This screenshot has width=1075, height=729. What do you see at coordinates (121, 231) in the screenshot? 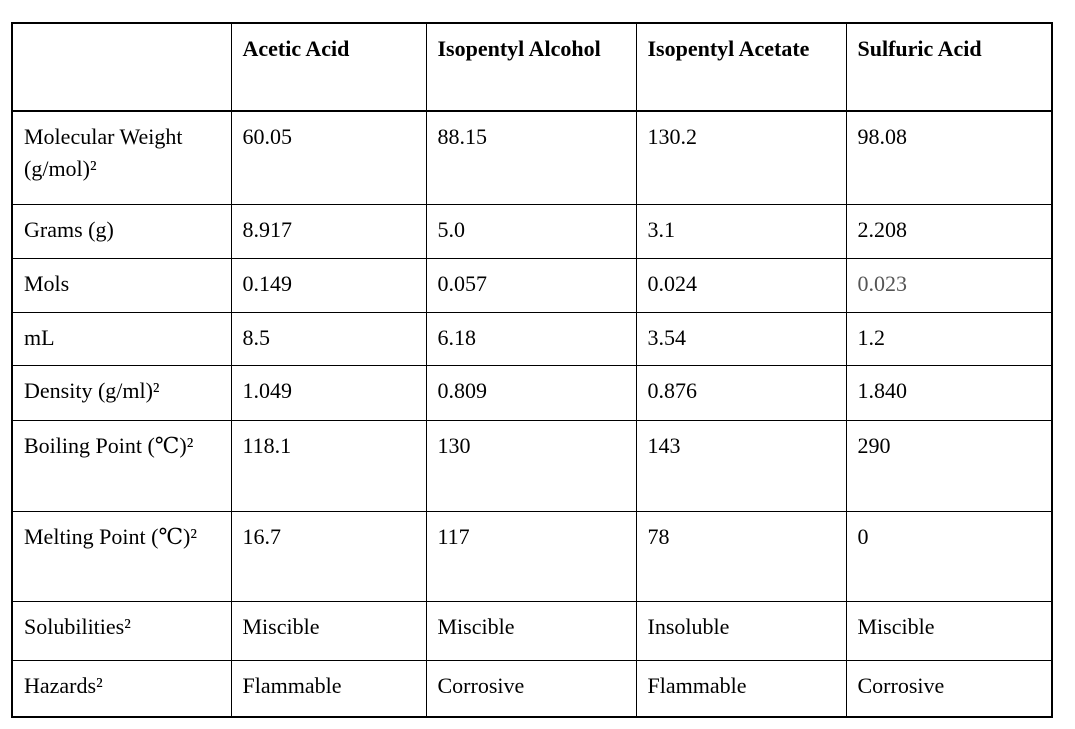
I see `row-label: Grams (g)` at bounding box center [121, 231].